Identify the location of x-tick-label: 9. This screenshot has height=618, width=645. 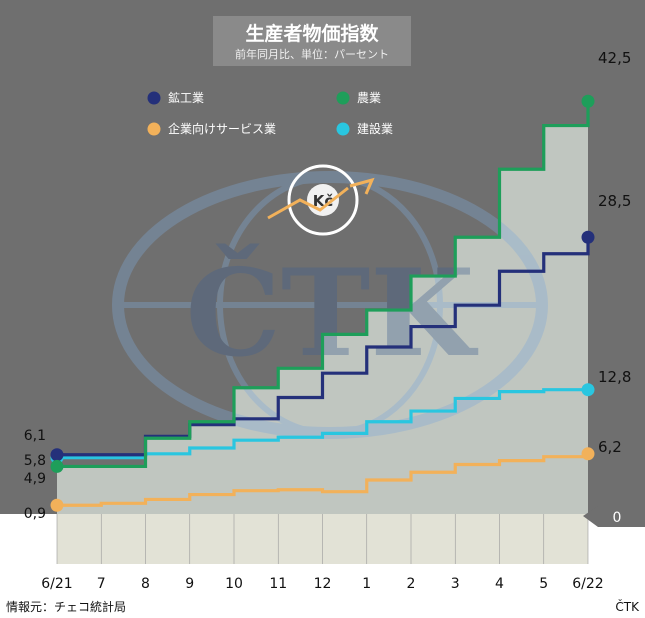
(189, 584).